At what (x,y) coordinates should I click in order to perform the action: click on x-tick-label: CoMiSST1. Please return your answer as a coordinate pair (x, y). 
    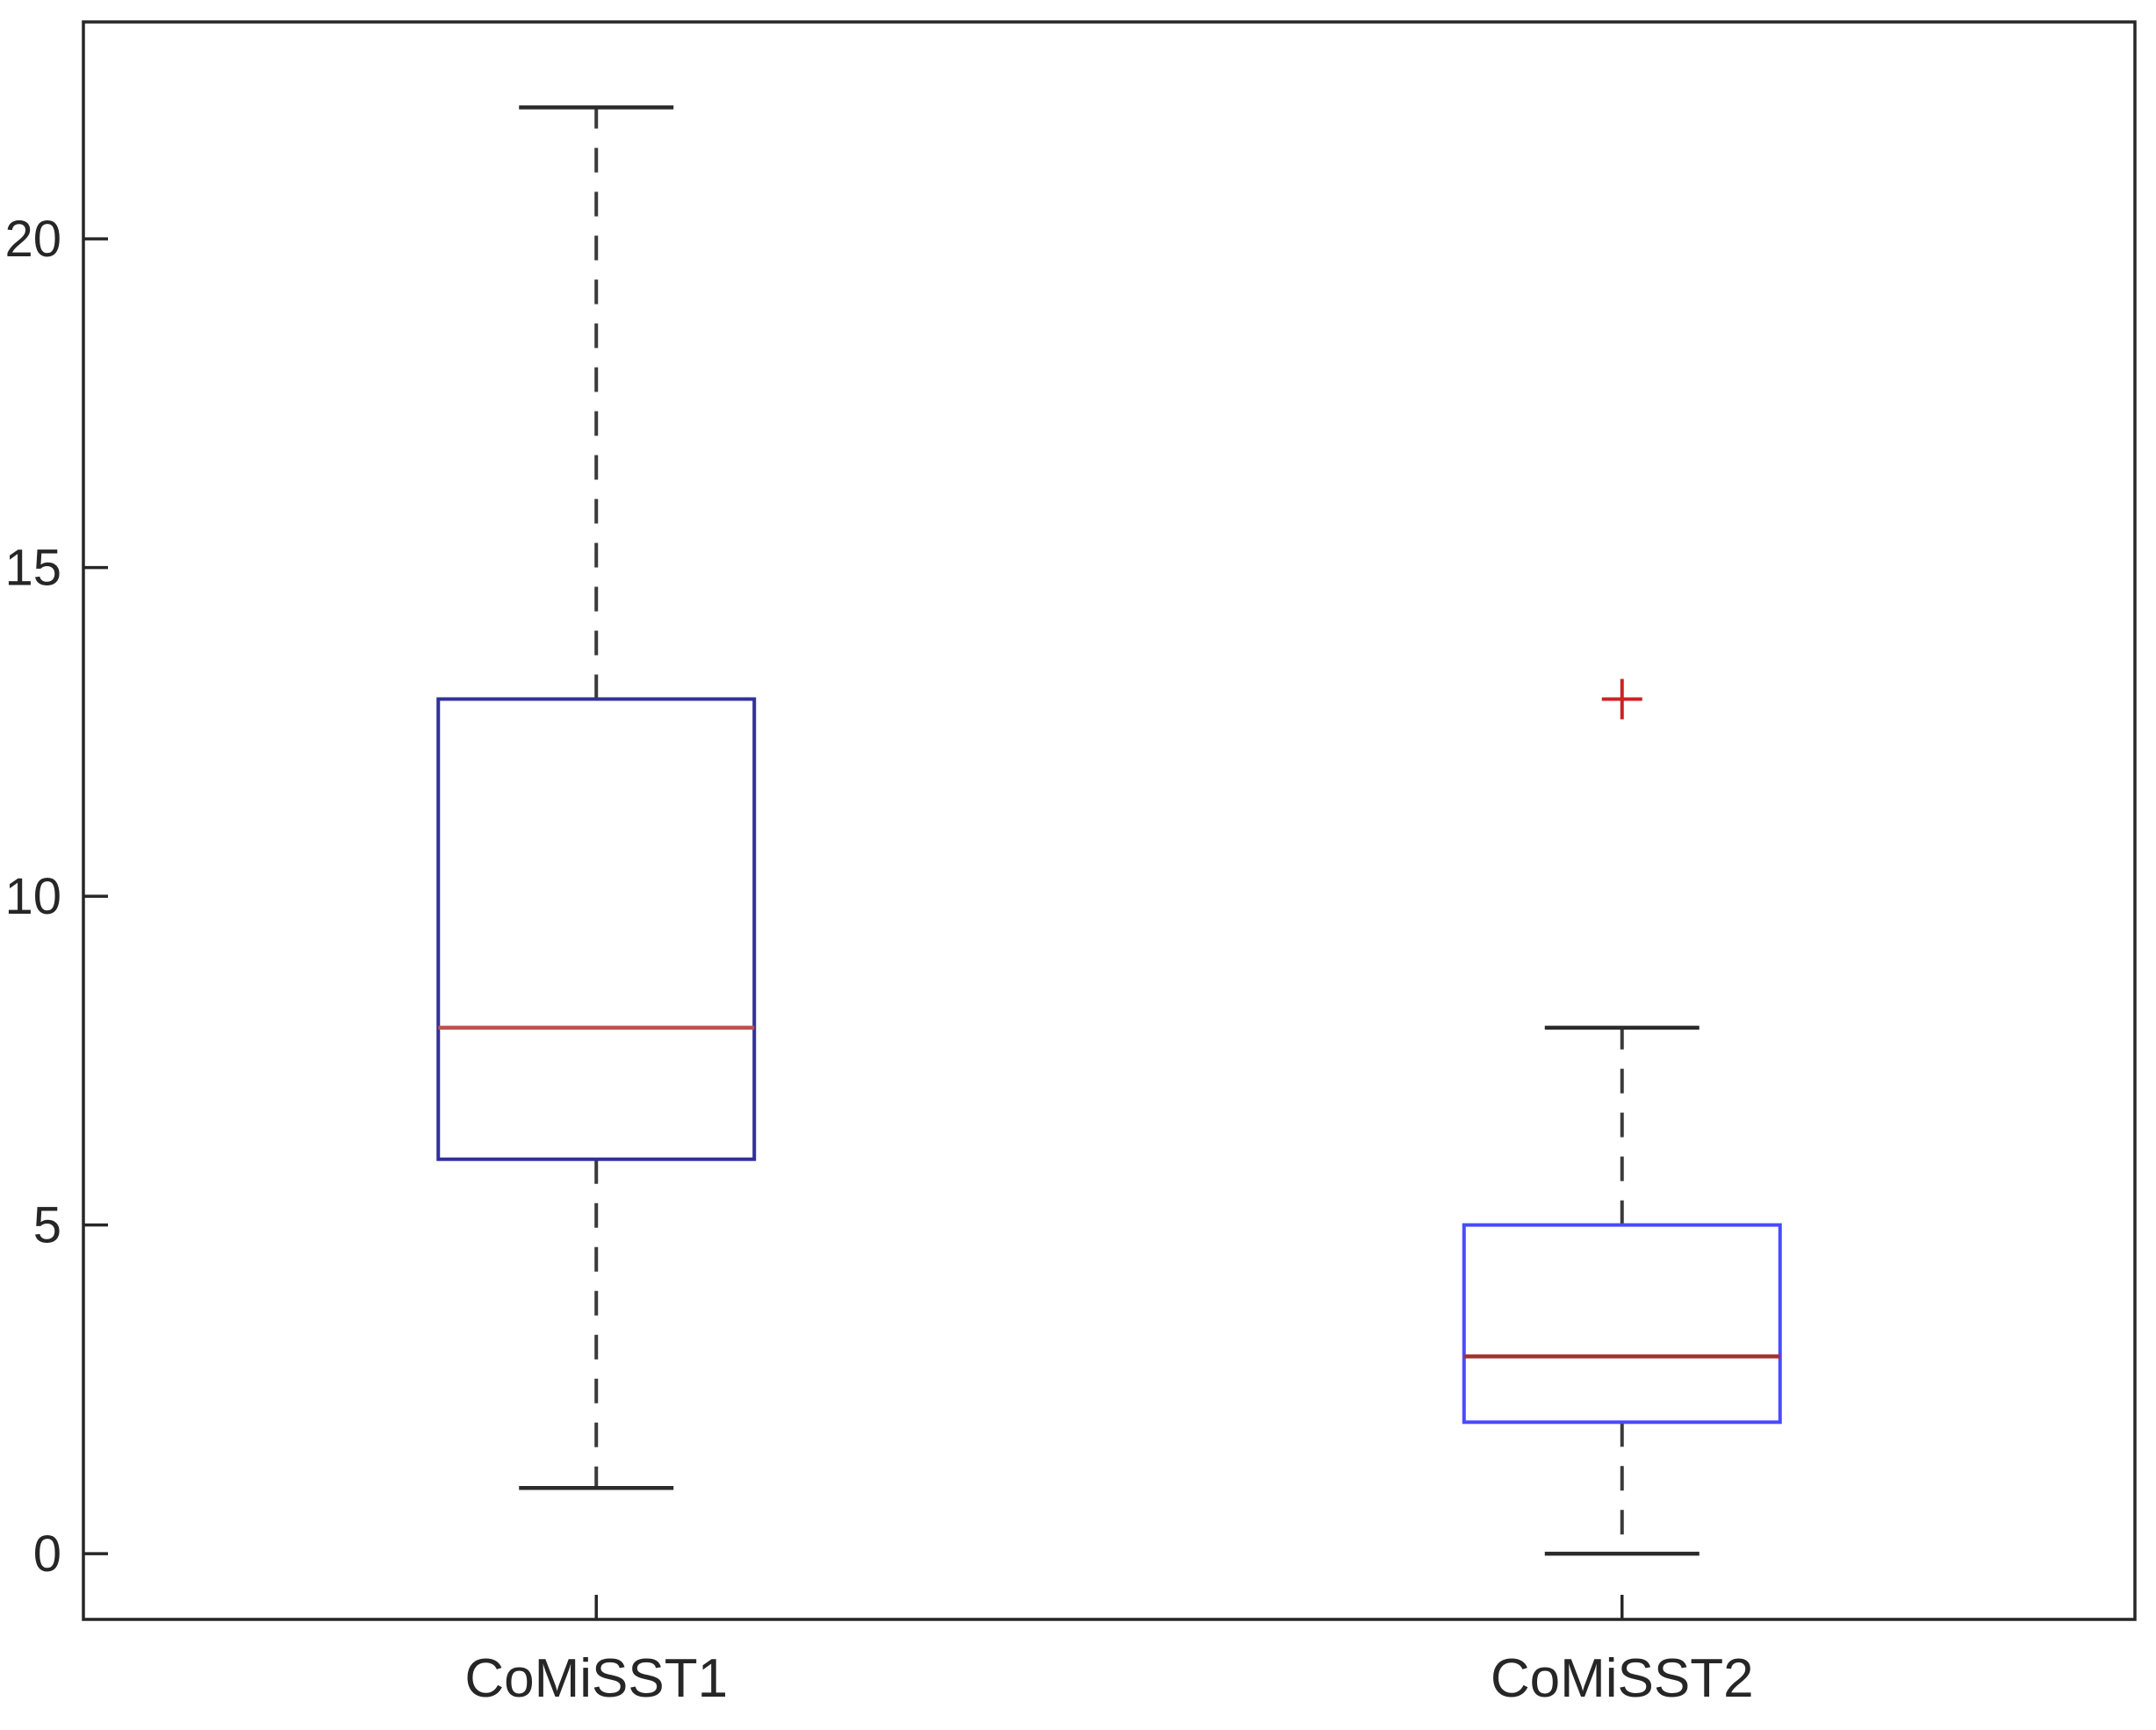
    Looking at the image, I should click on (596, 1678).